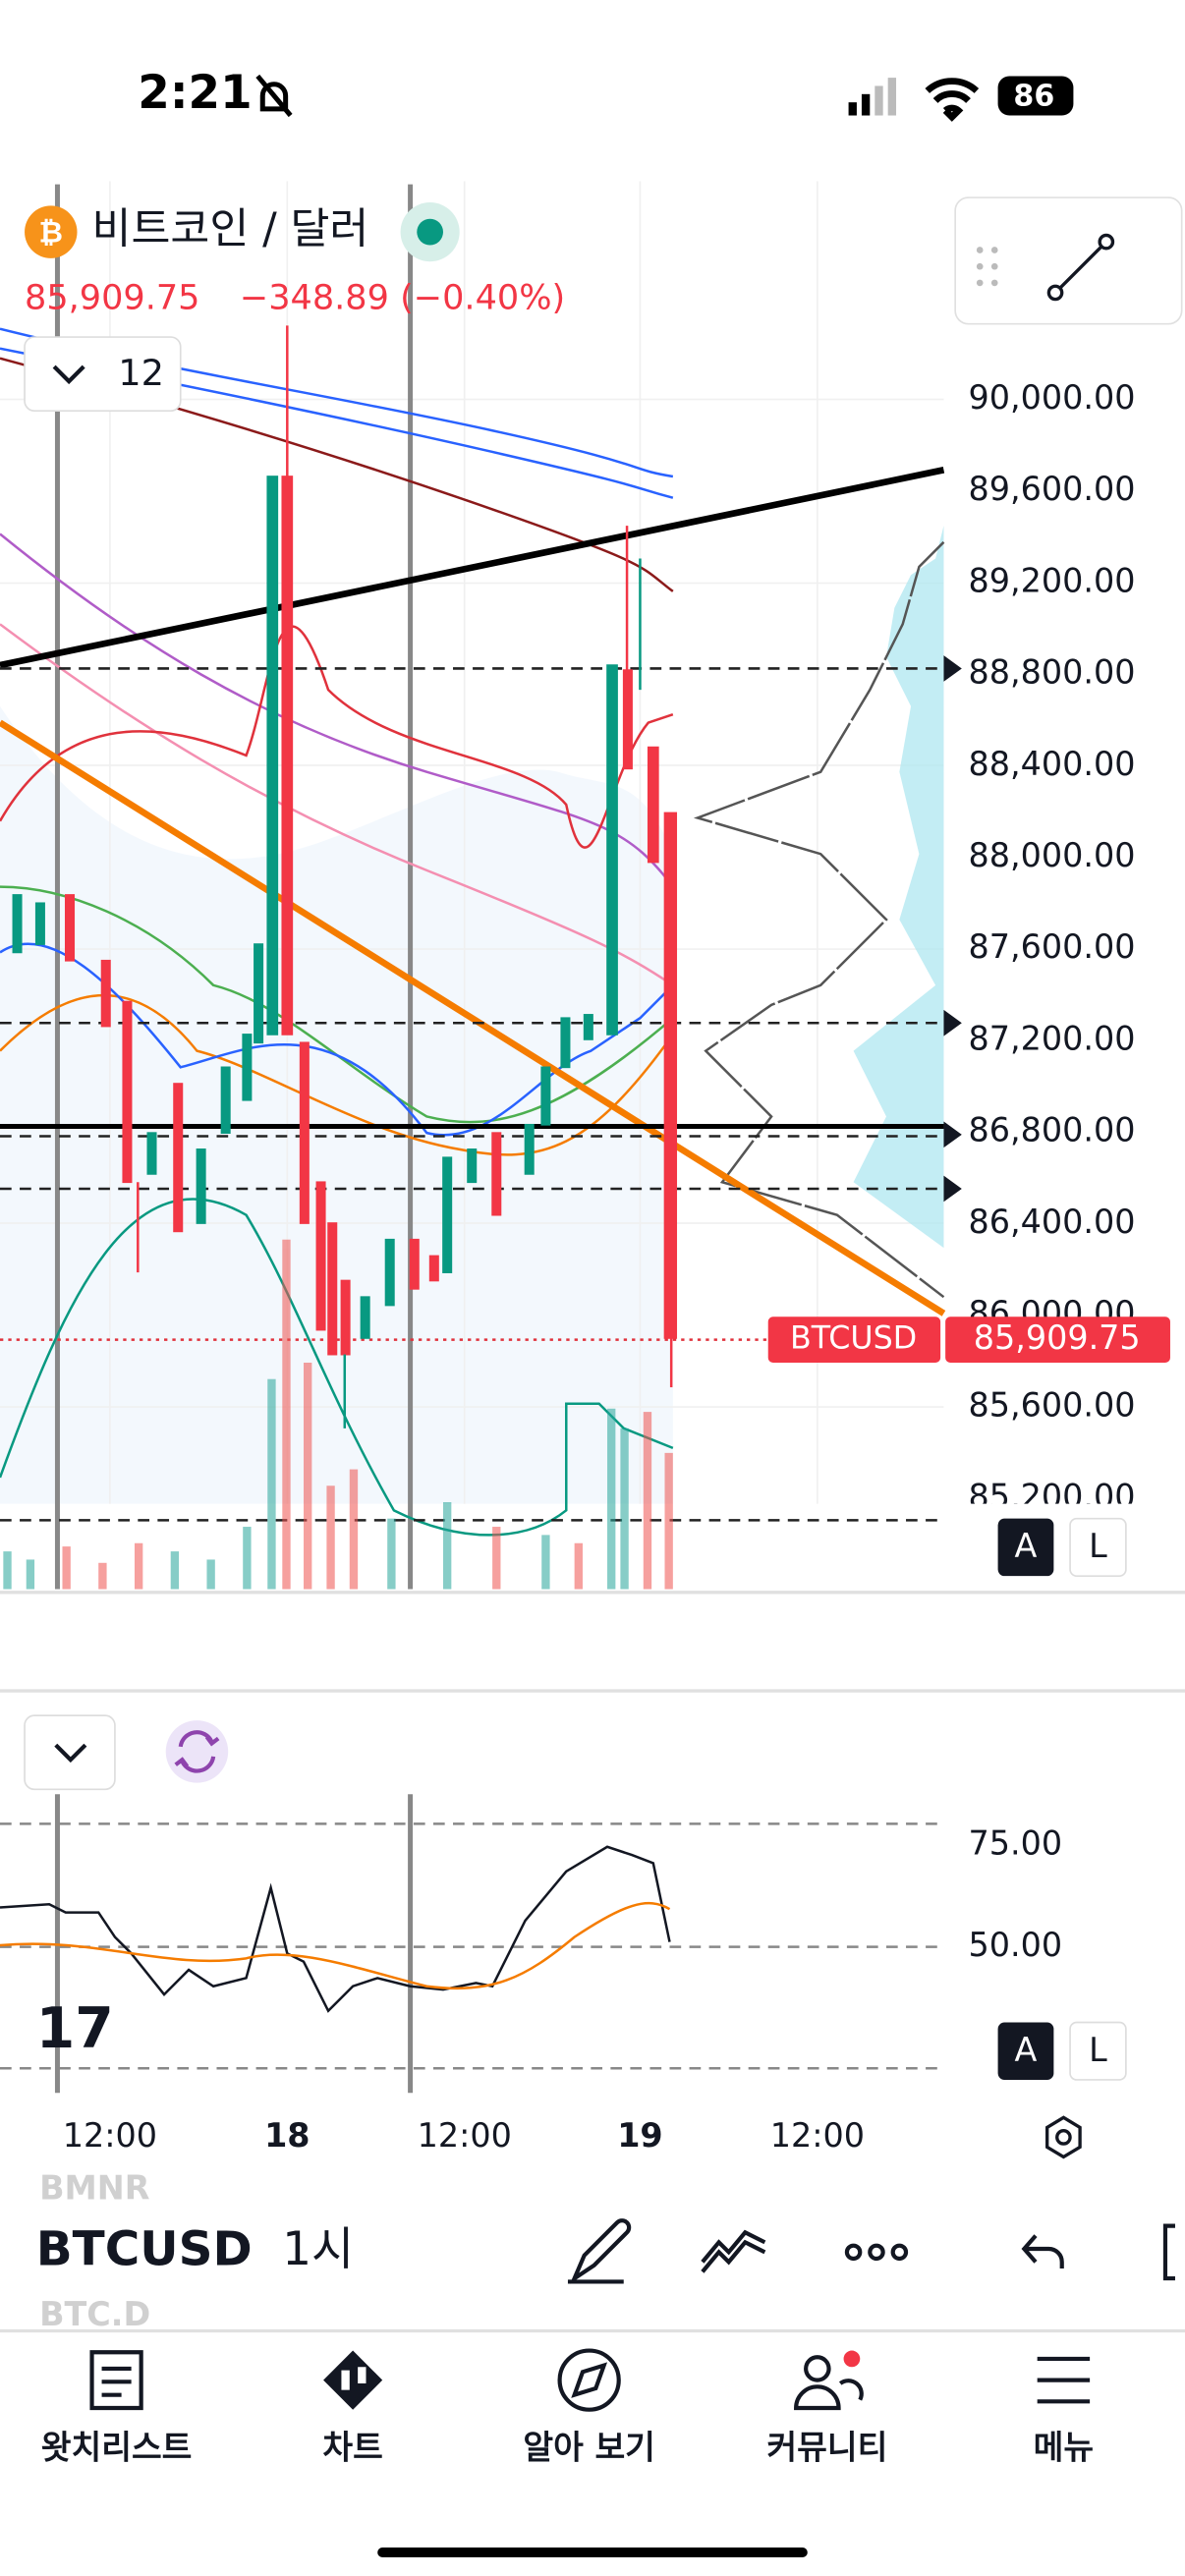  Describe the element at coordinates (112, 298) in the screenshot. I see `last-price: 85,909.75` at that location.